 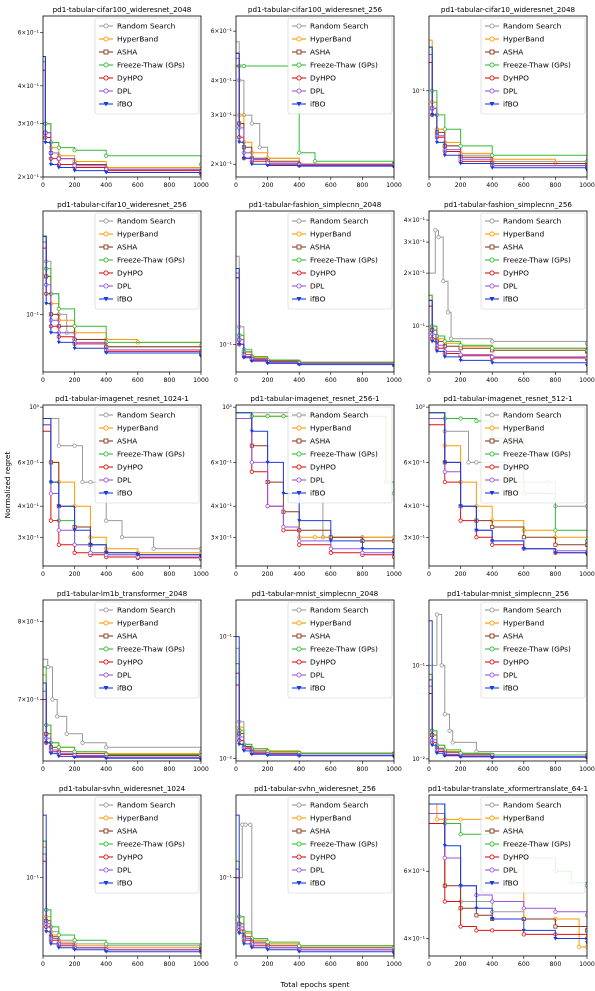 I want to click on y-axis-label: Normalized regret, so click(x=7, y=485).